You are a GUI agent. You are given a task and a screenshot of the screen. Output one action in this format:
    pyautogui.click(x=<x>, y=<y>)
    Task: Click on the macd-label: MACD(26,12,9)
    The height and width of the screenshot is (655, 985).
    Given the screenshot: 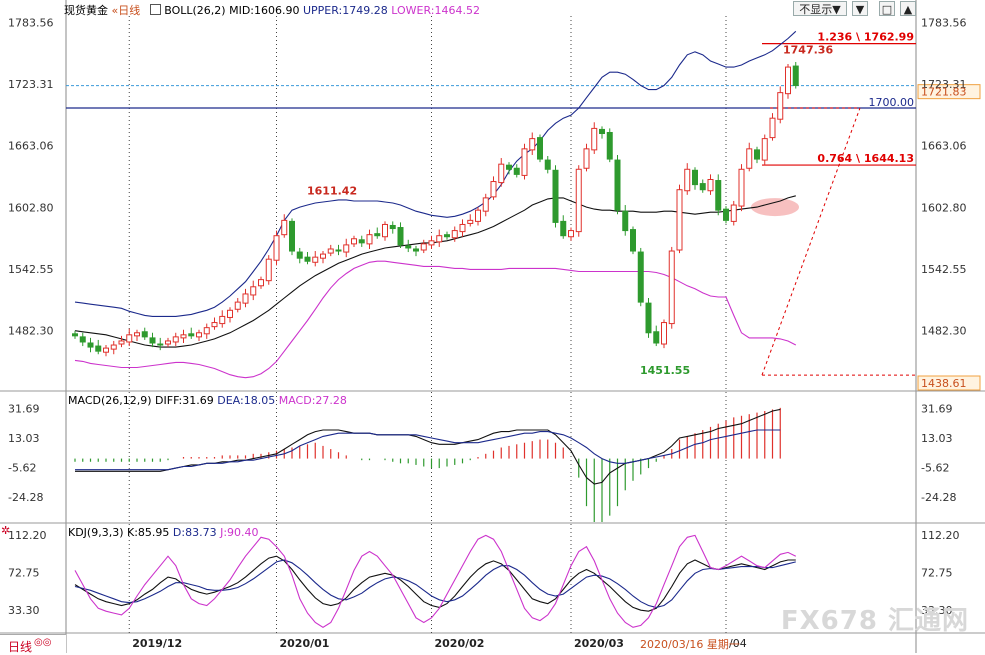 What is the action you would take?
    pyautogui.click(x=110, y=400)
    